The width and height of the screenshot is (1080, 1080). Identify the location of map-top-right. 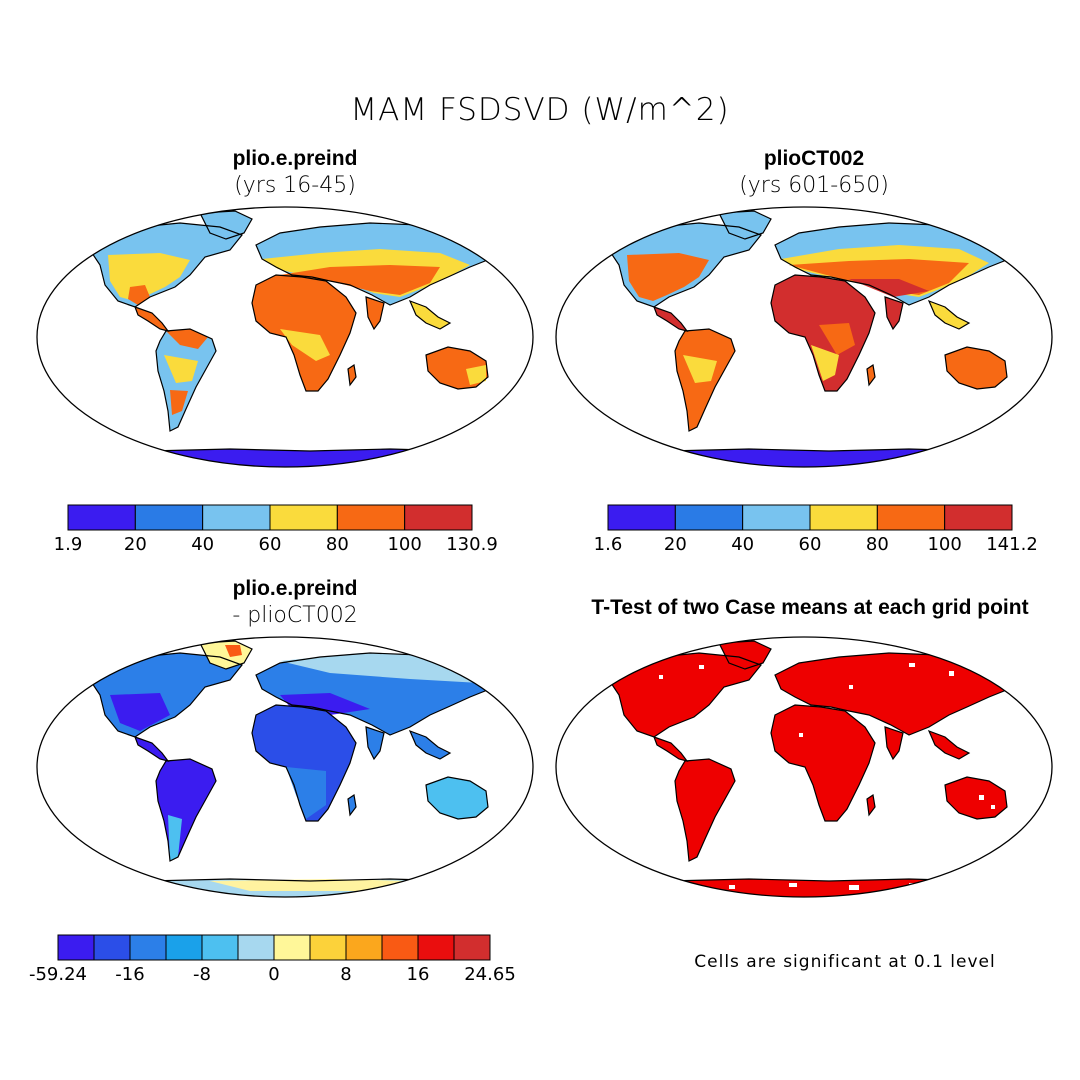
(804, 337).